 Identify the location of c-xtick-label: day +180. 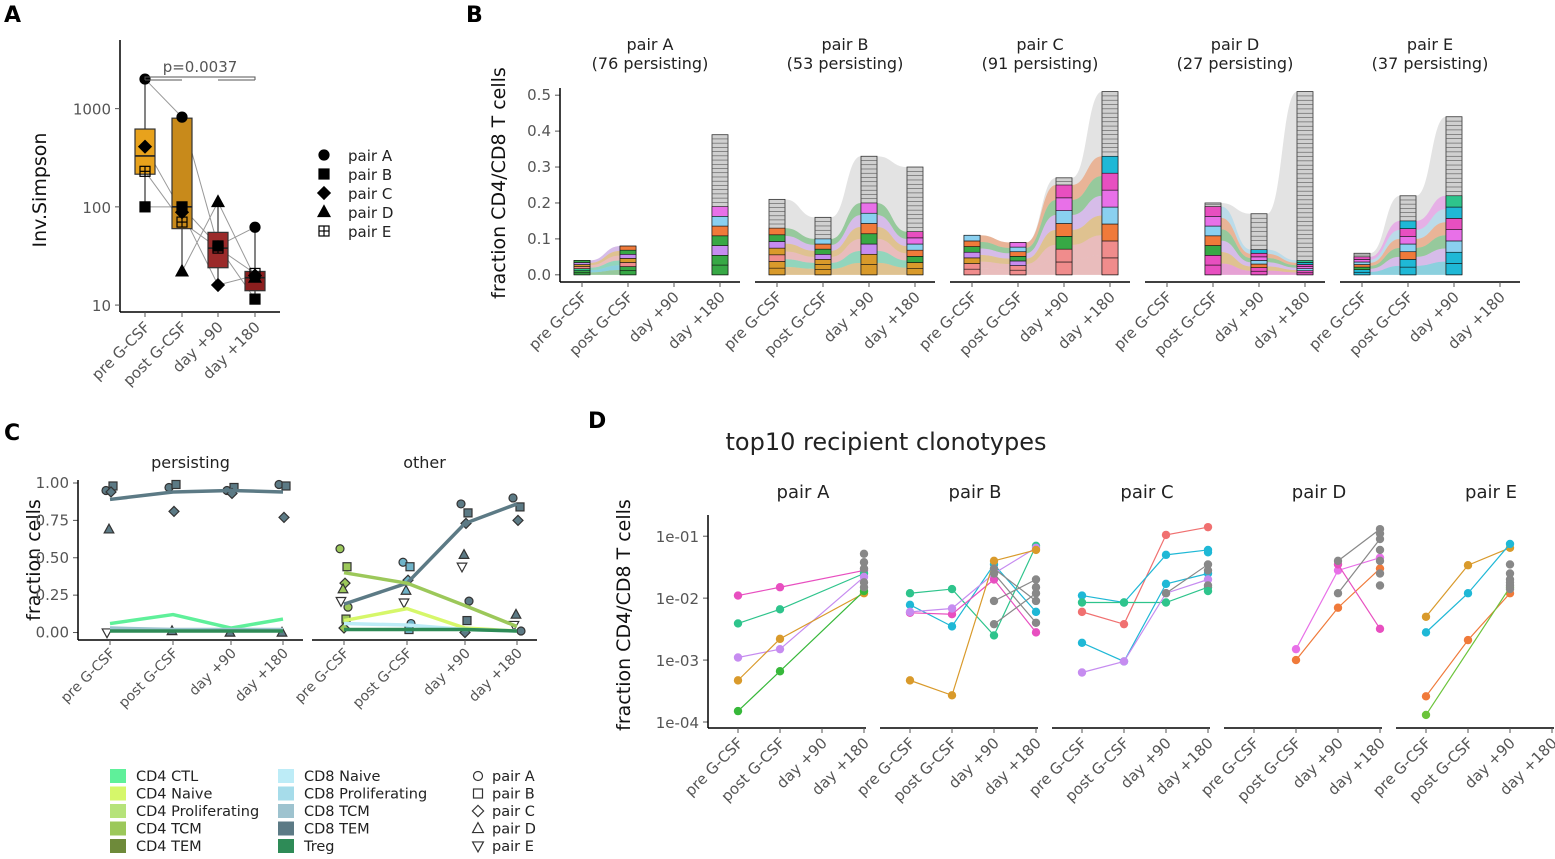
(496, 676).